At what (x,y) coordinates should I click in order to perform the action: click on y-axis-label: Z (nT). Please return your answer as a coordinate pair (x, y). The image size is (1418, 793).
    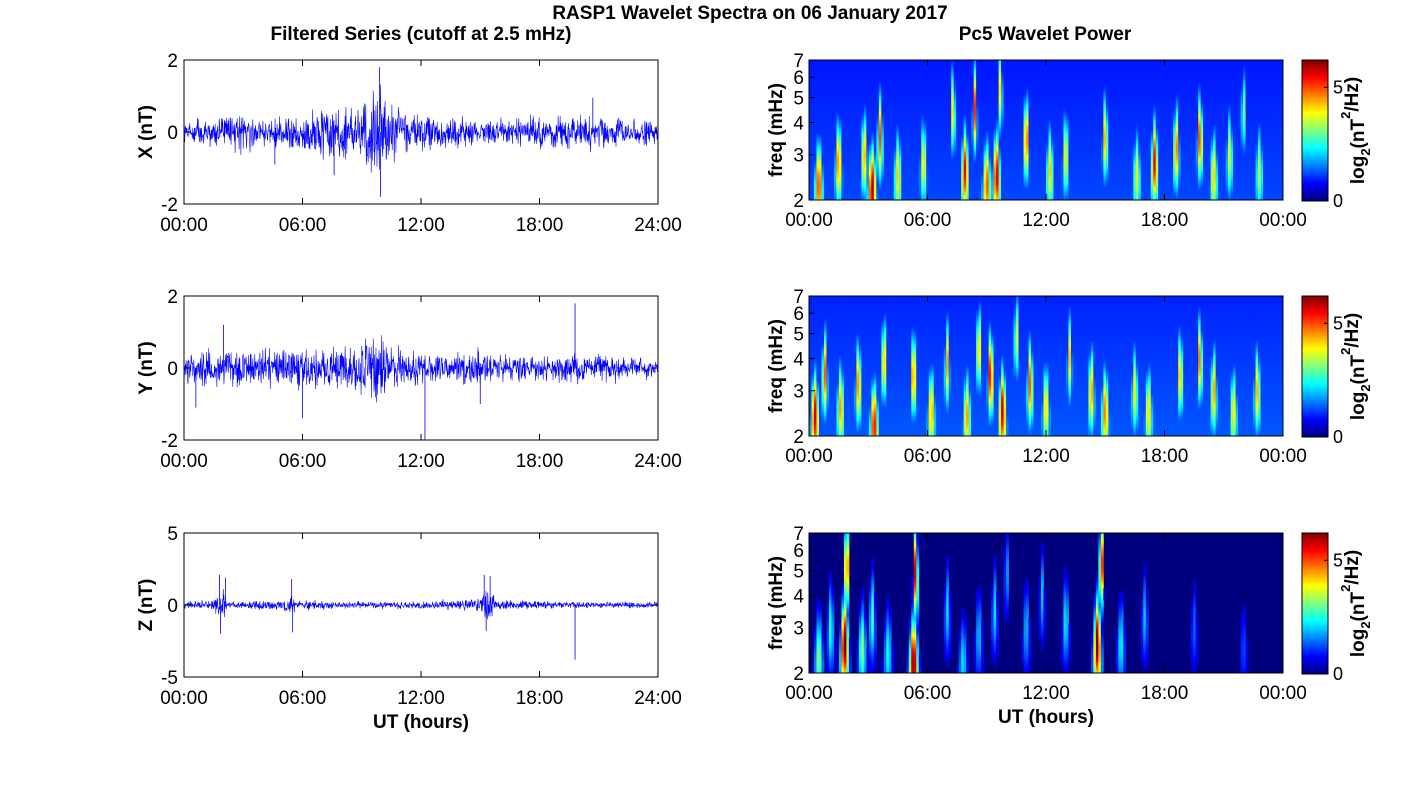
    Looking at the image, I should click on (146, 605).